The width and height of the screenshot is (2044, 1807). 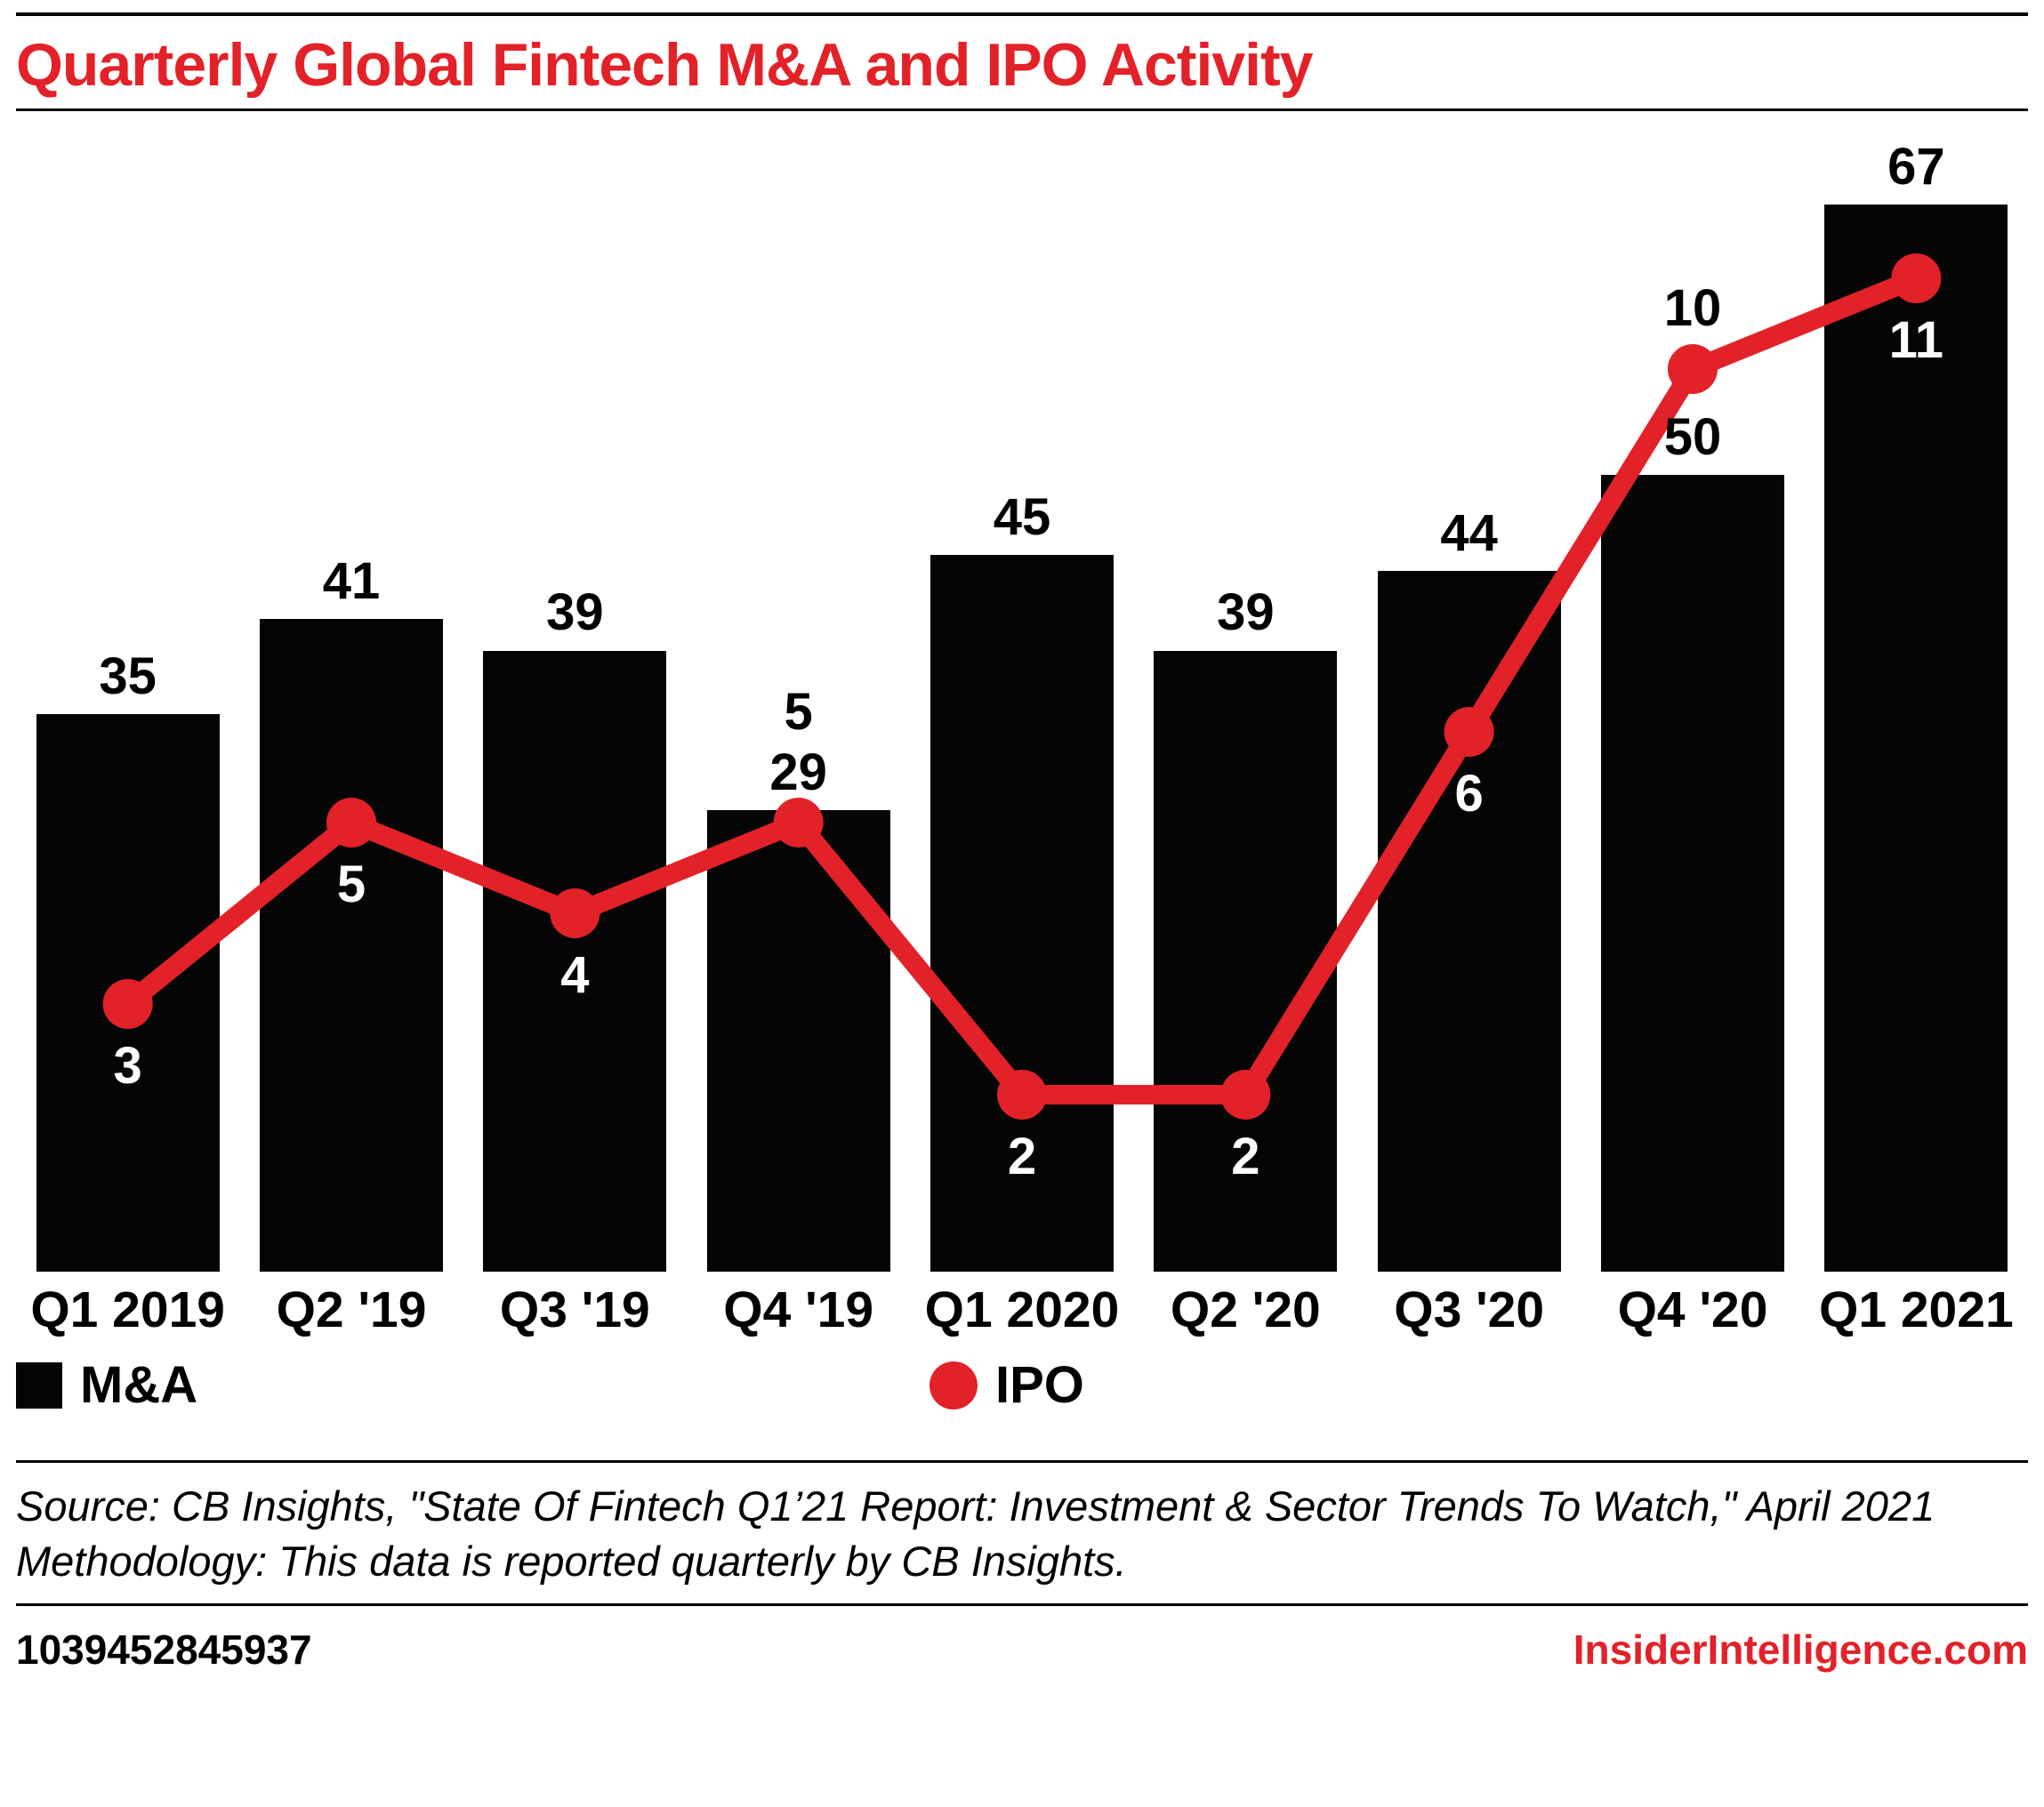 I want to click on x-axis-label: Q1 2020, so click(x=1022, y=1309).